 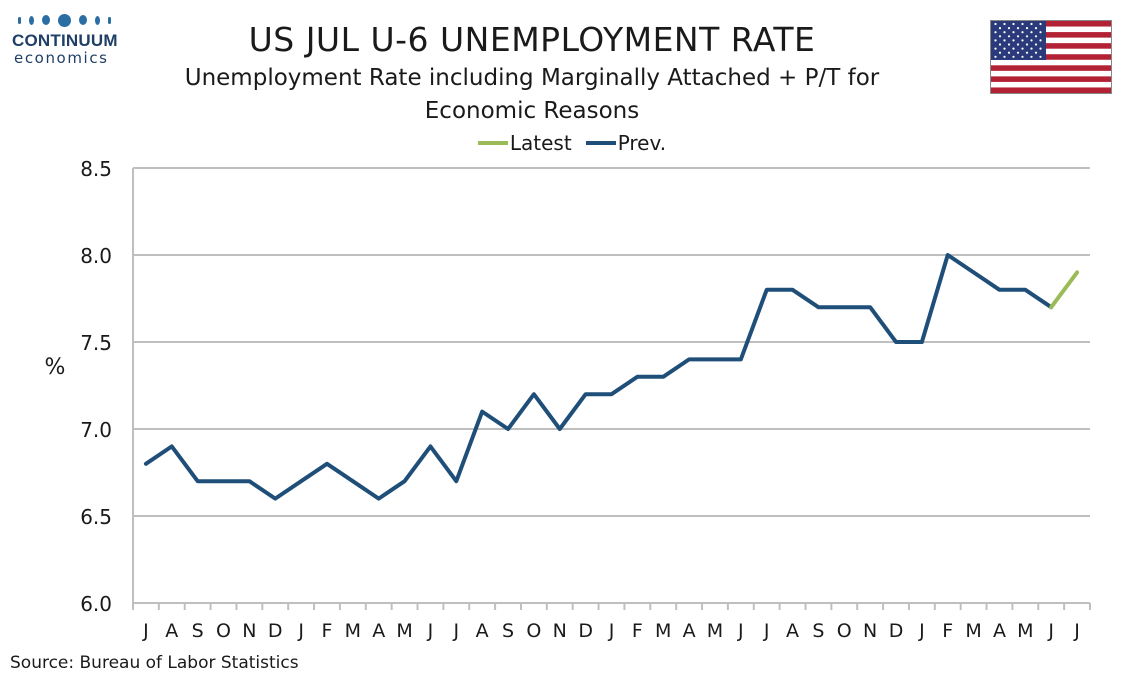 I want to click on legend-swatch-latest, so click(x=492, y=143).